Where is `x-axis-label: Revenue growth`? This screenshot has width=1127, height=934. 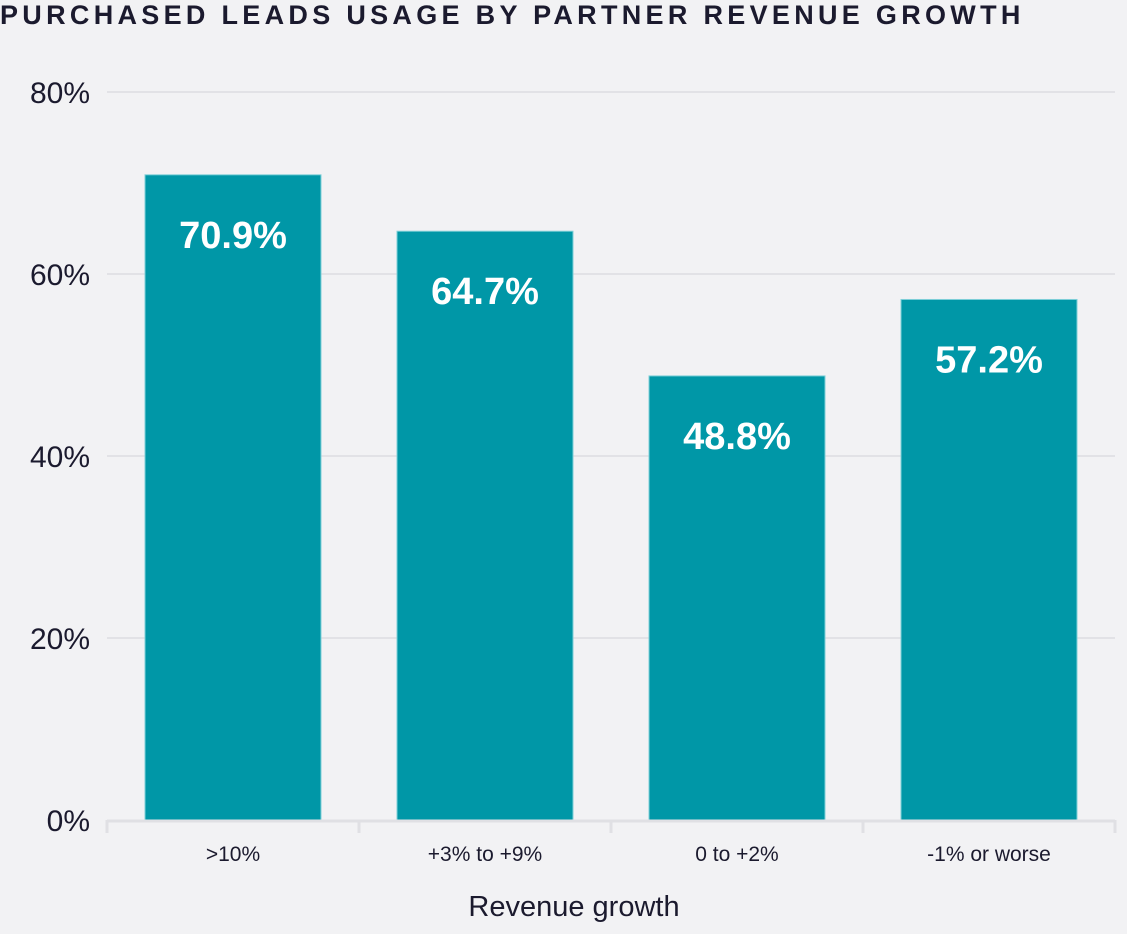
x-axis-label: Revenue growth is located at coordinates (573, 907).